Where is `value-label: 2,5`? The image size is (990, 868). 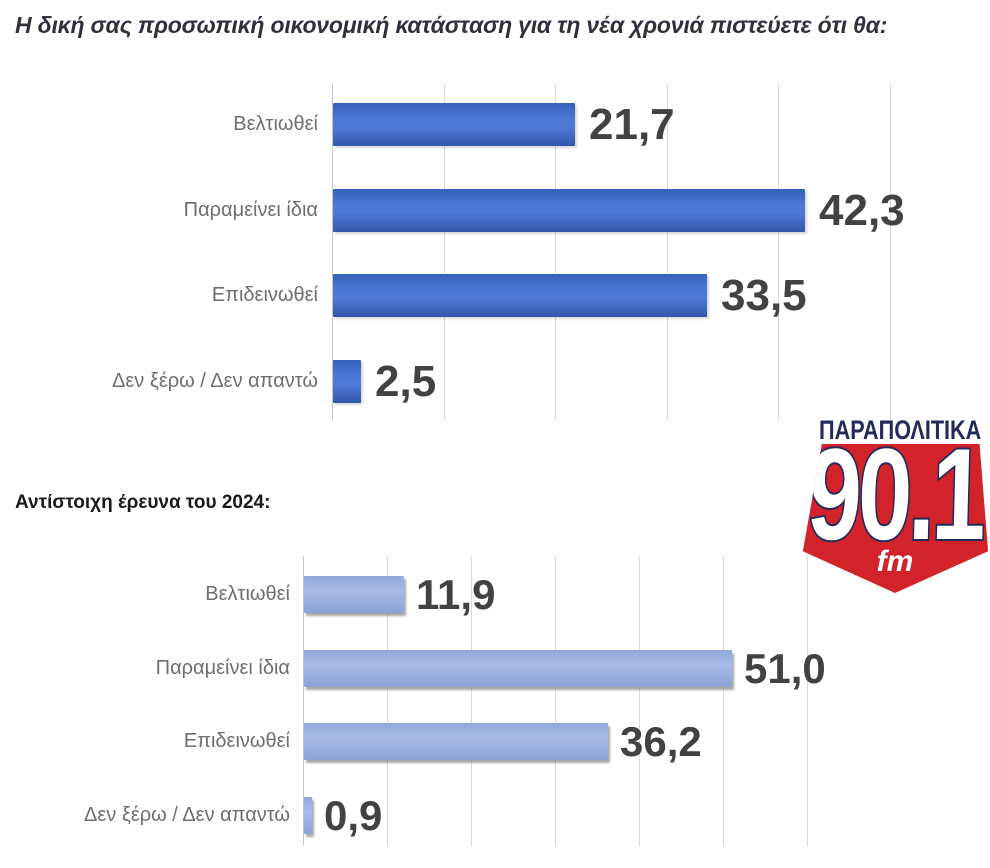 value-label: 2,5 is located at coordinates (406, 381).